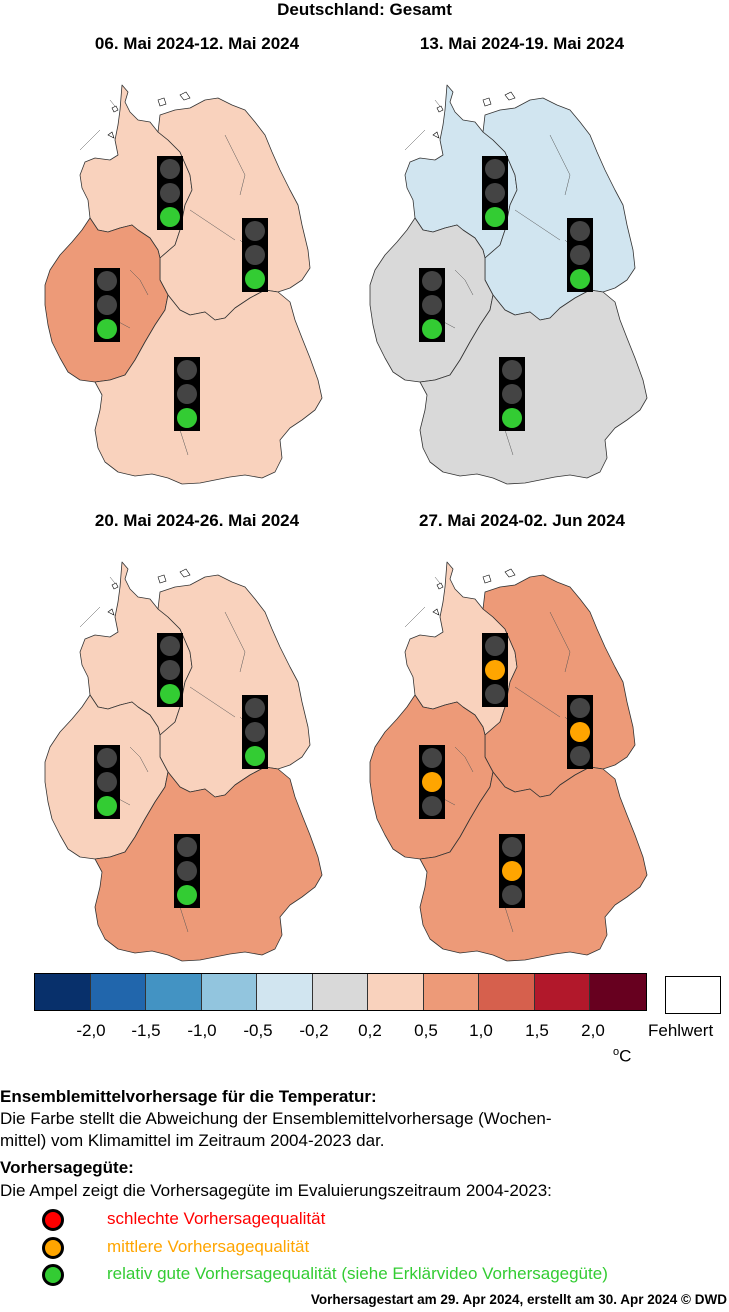  What do you see at coordinates (522, 520) in the screenshot?
I see `panel-title-4: 27. Mai 2024-02. Jun 2024` at bounding box center [522, 520].